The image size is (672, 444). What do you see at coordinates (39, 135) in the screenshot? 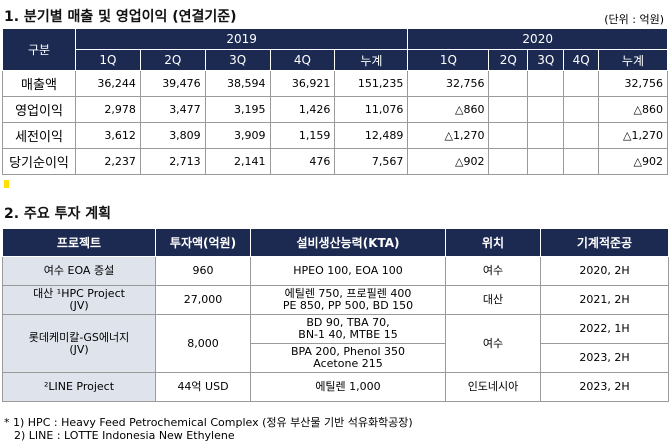
I see `row-label: 세전이익` at bounding box center [39, 135].